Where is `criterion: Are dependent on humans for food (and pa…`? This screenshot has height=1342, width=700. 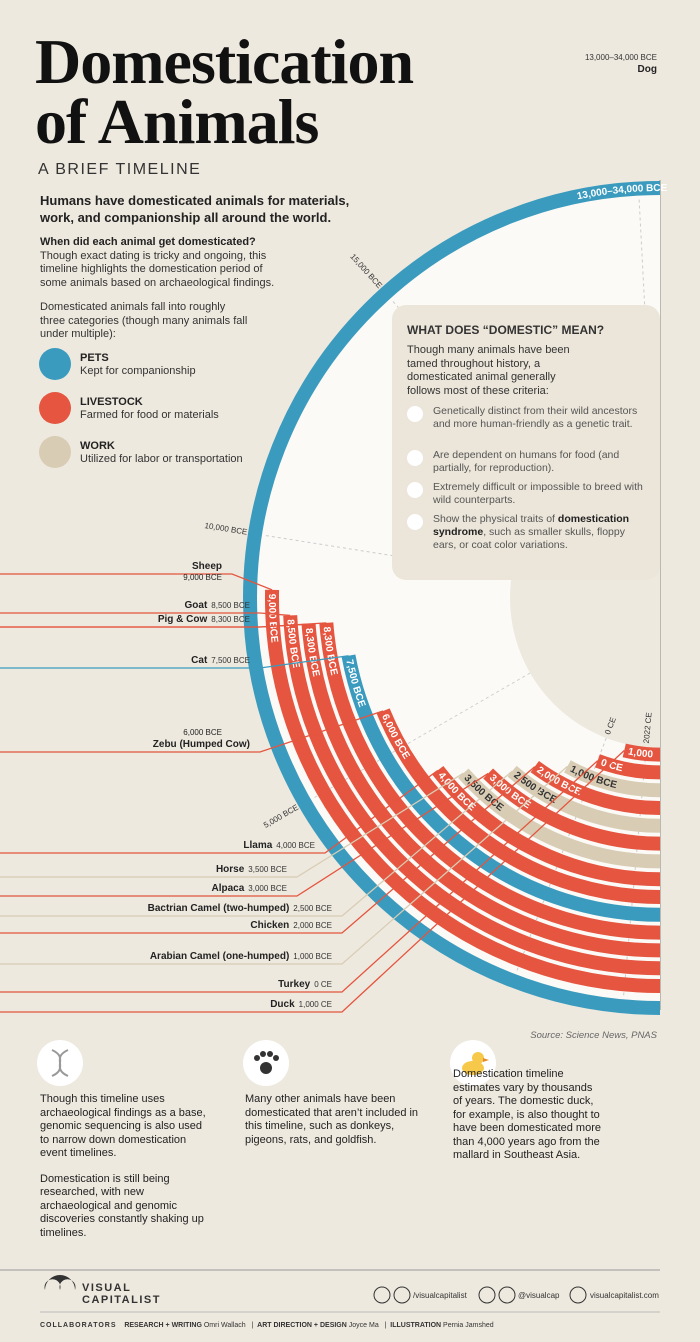
criterion: Are dependent on humans for food (and pa… is located at coordinates (540, 462).